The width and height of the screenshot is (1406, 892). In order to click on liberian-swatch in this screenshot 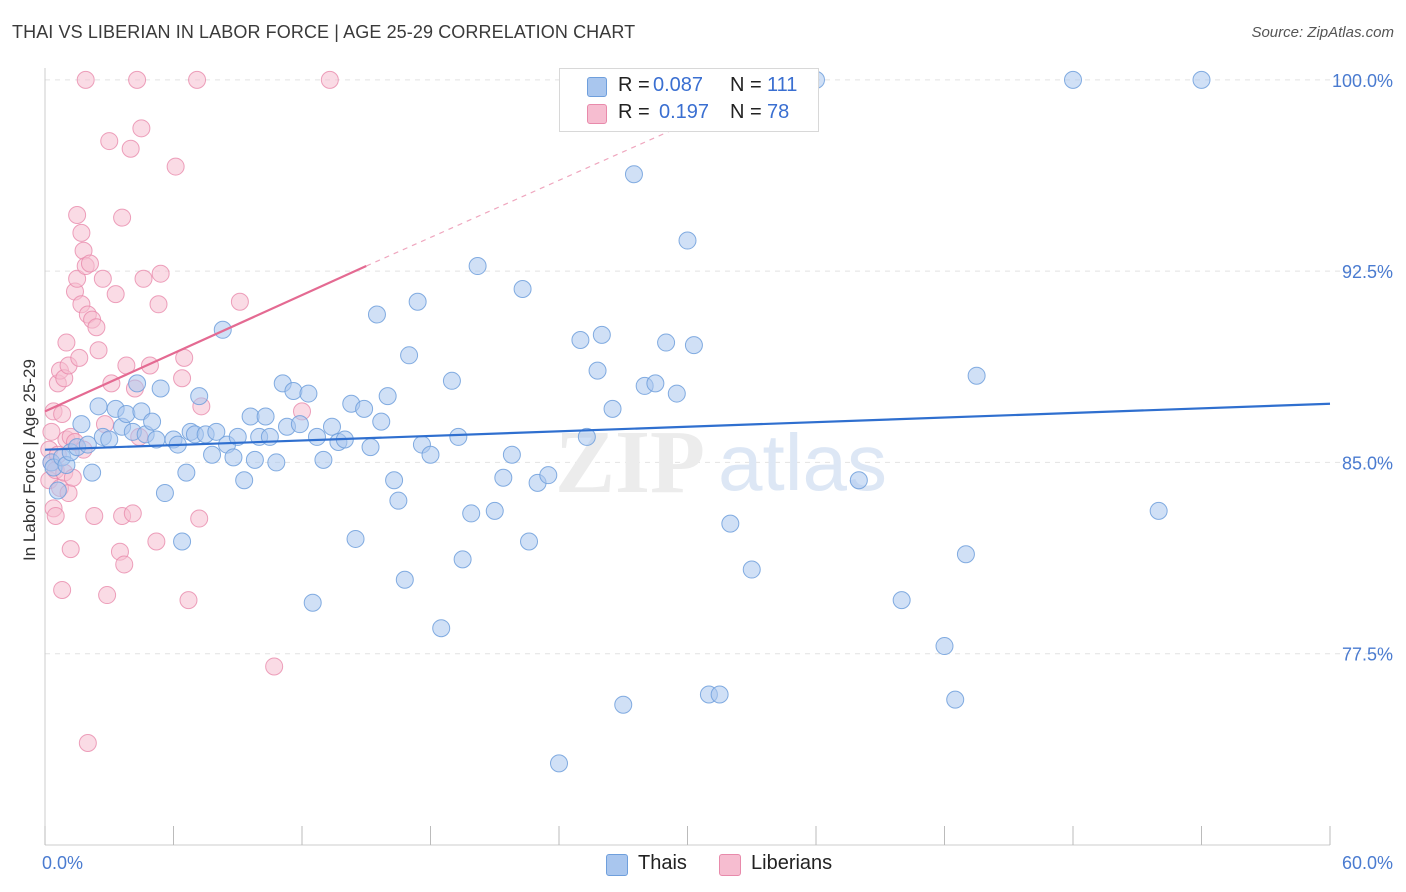, I will do `click(597, 114)`.